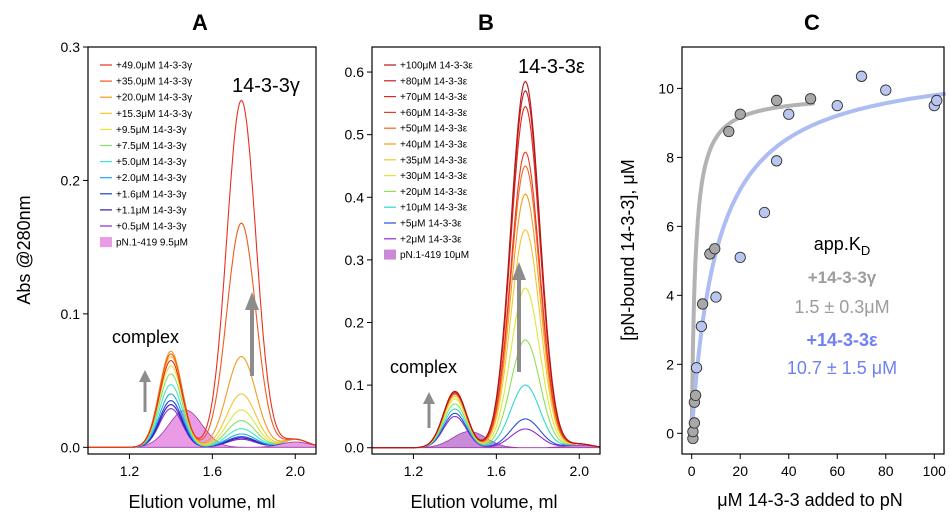 The width and height of the screenshot is (950, 521). I want to click on x-tick-label: 20, so click(740, 471).